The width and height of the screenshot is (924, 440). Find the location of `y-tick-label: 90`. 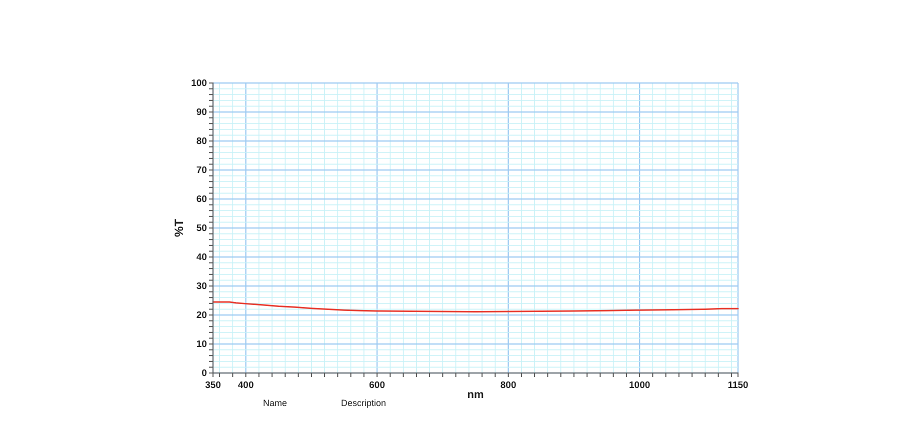

y-tick-label: 90 is located at coordinates (201, 112).